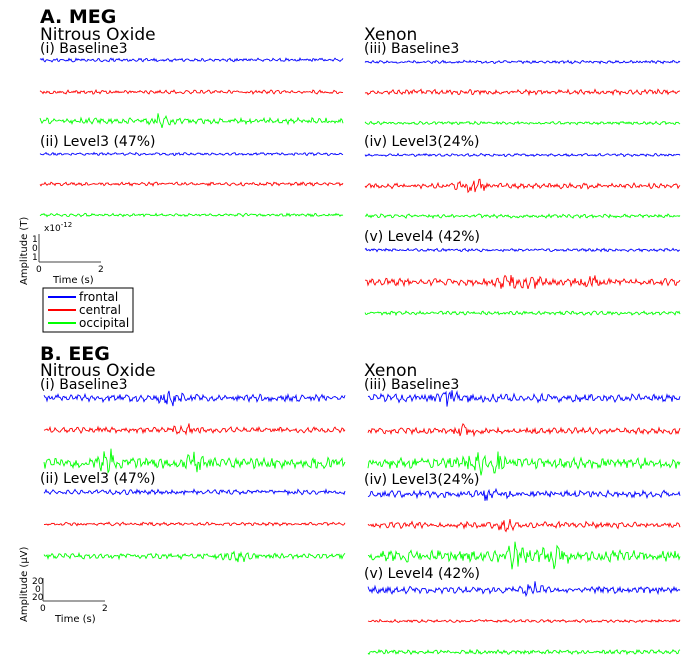 The width and height of the screenshot is (700, 666). What do you see at coordinates (524, 589) in the screenshot?
I see `eeg-xe-level4-frontal-trace` at bounding box center [524, 589].